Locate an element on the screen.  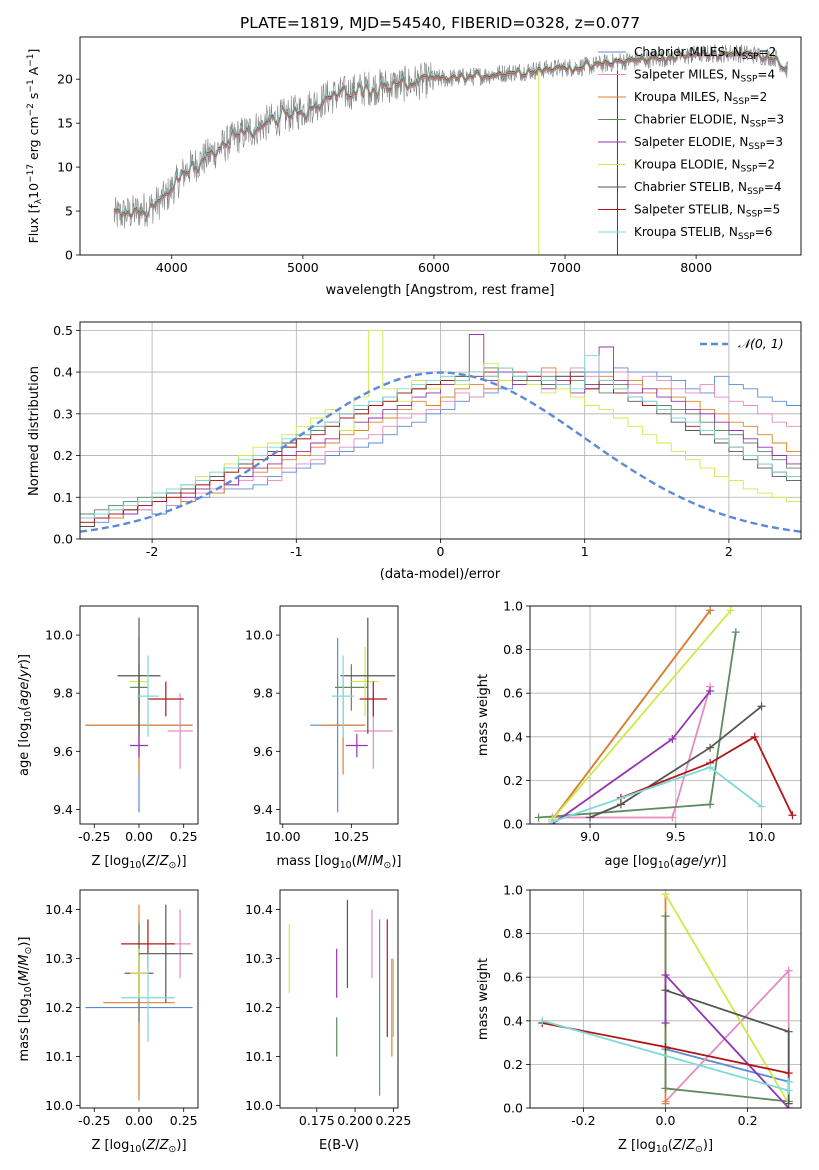
x-tick-label: 8000 is located at coordinates (696, 267).